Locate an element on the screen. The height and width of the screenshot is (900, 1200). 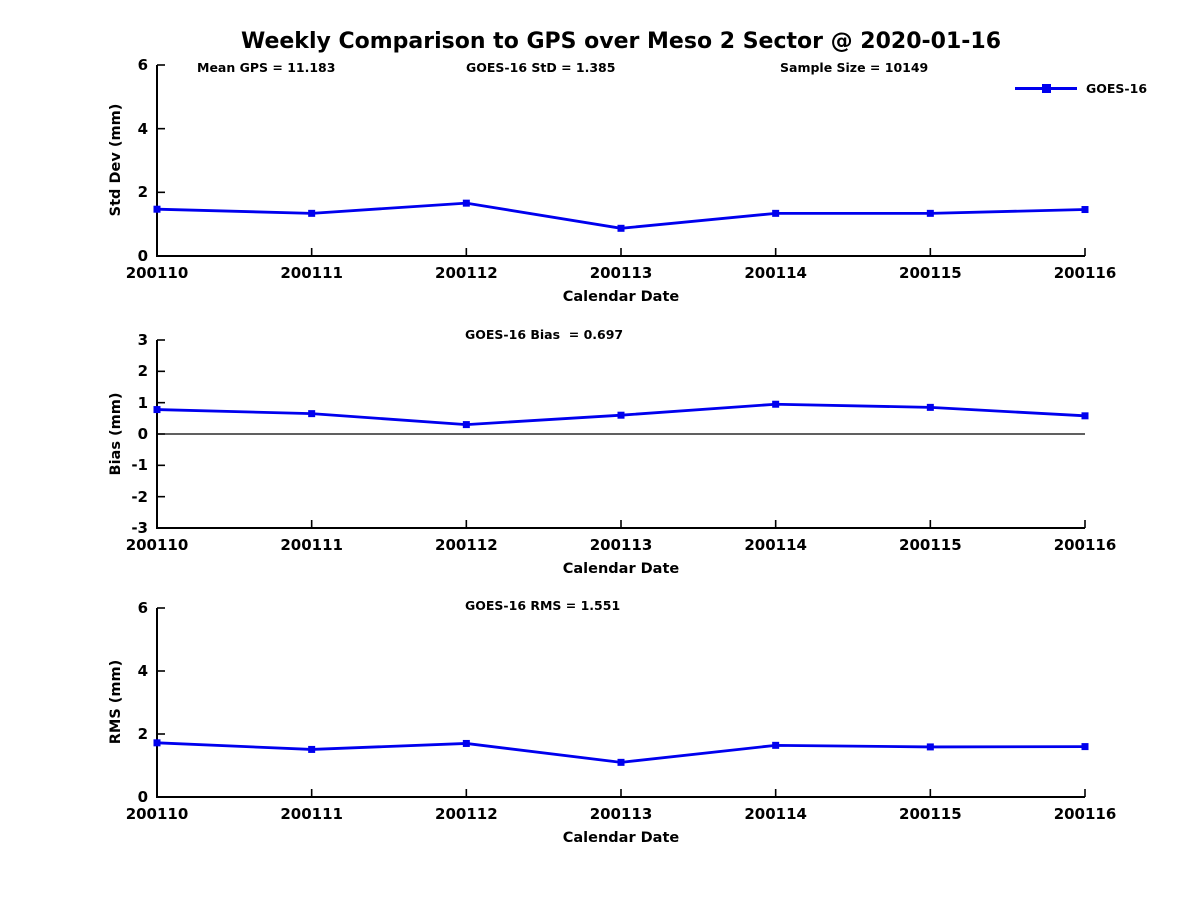
annotation-rms: GOES-16 RMS = 1.551 is located at coordinates (543, 605).